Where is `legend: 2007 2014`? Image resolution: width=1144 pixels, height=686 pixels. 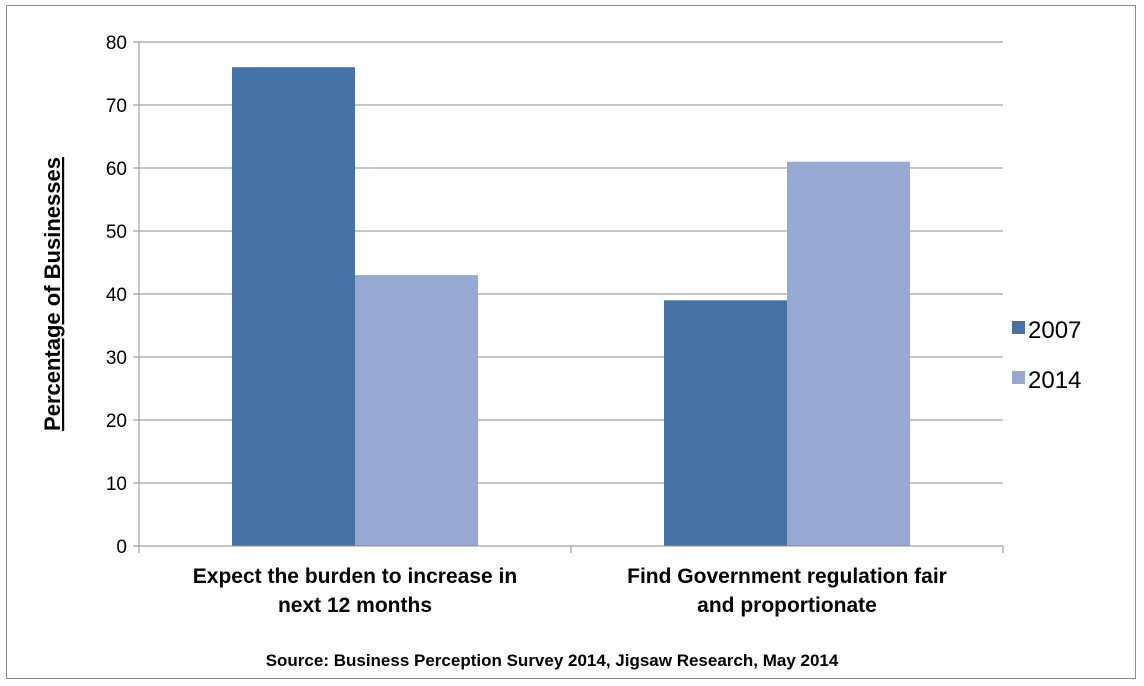
legend: 2007 2014 is located at coordinates (1046, 355).